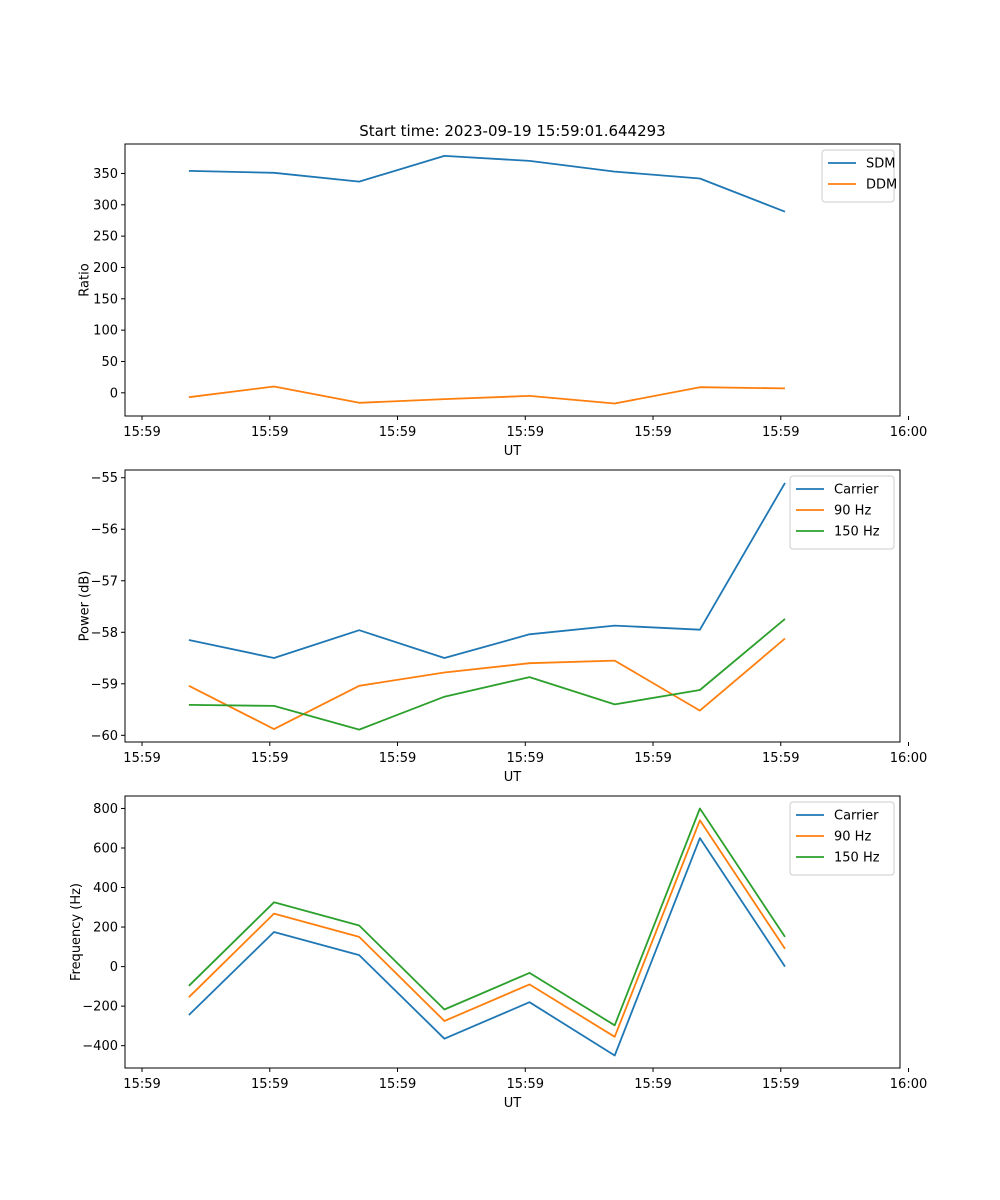 This screenshot has width=1000, height=1200. Describe the element at coordinates (512, 131) in the screenshot. I see `figure-title: Start time: 2023-09-19 15:59:01.644293` at that location.